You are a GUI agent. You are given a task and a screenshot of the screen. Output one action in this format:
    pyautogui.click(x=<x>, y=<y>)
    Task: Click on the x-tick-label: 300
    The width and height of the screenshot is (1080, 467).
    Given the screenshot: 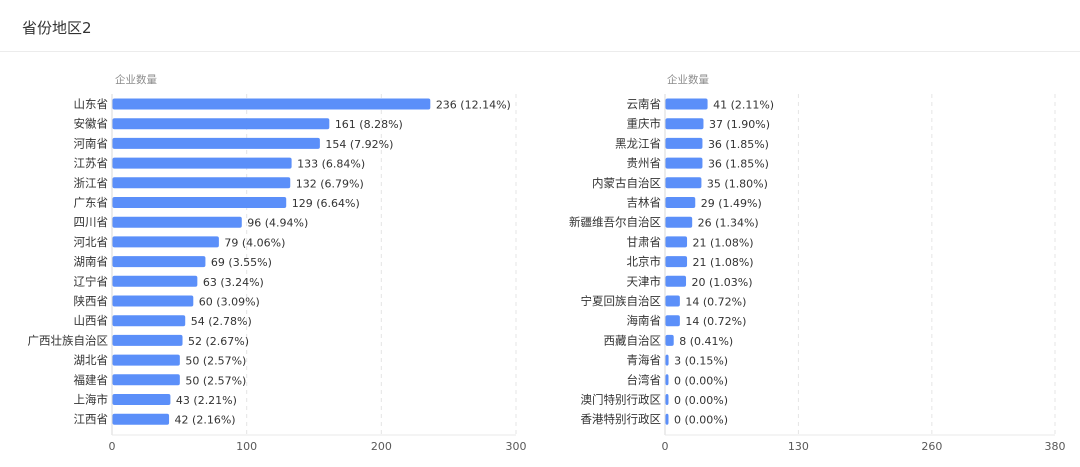 What is the action you would take?
    pyautogui.click(x=516, y=446)
    